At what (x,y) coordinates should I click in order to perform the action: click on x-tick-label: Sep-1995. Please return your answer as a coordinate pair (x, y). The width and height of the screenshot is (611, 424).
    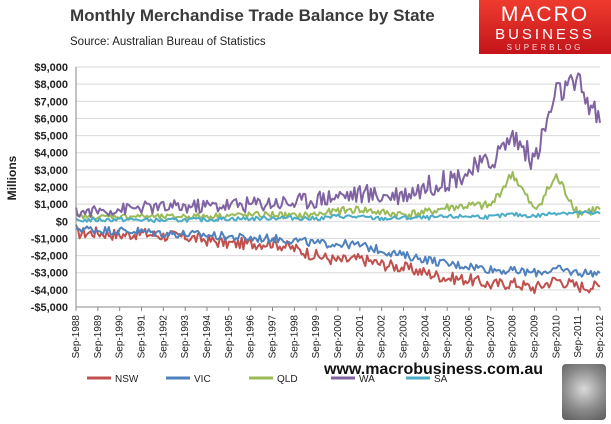
    Looking at the image, I should click on (229, 337).